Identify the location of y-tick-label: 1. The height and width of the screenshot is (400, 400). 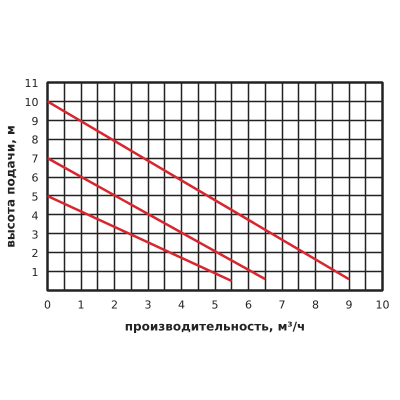
(35, 273).